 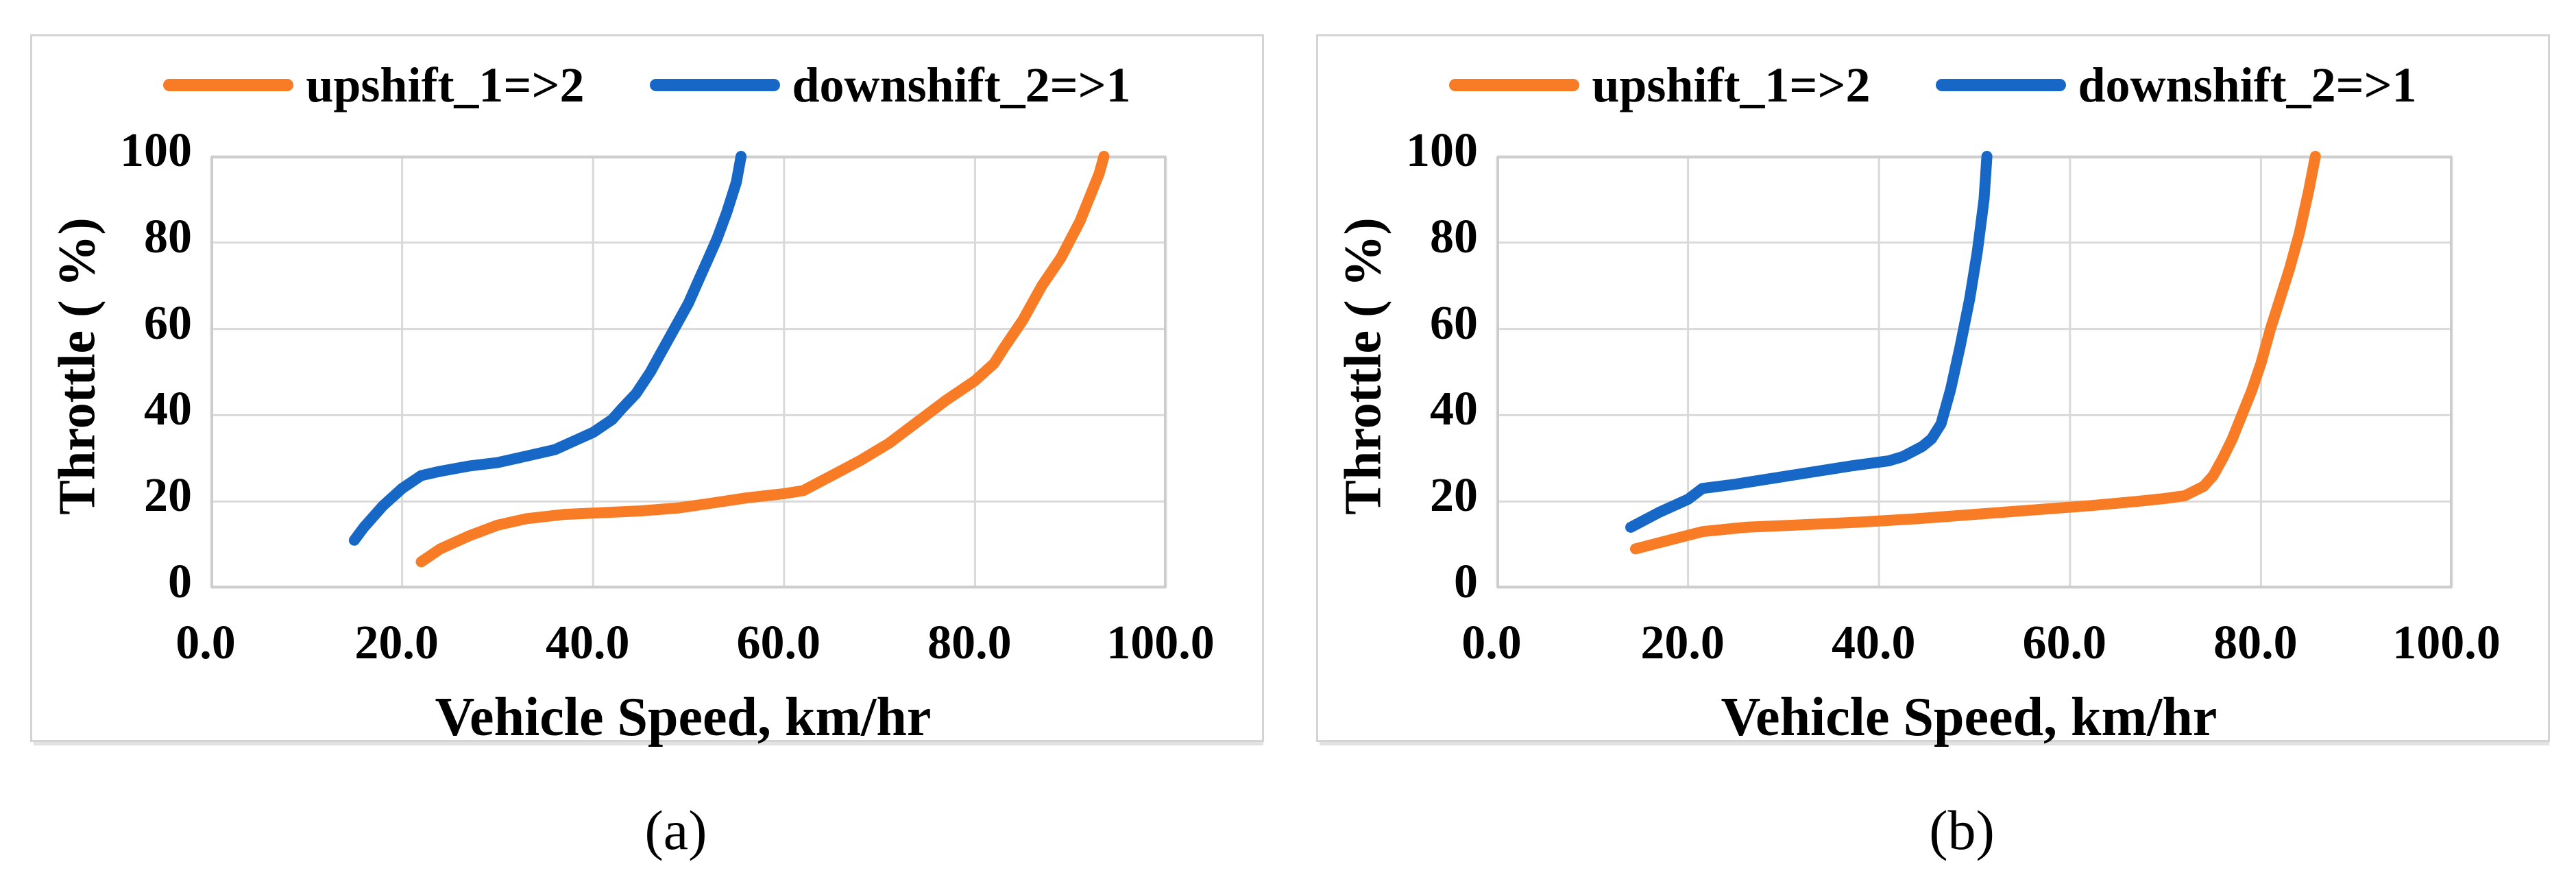 I want to click on caption-a: (a), so click(x=647, y=800).